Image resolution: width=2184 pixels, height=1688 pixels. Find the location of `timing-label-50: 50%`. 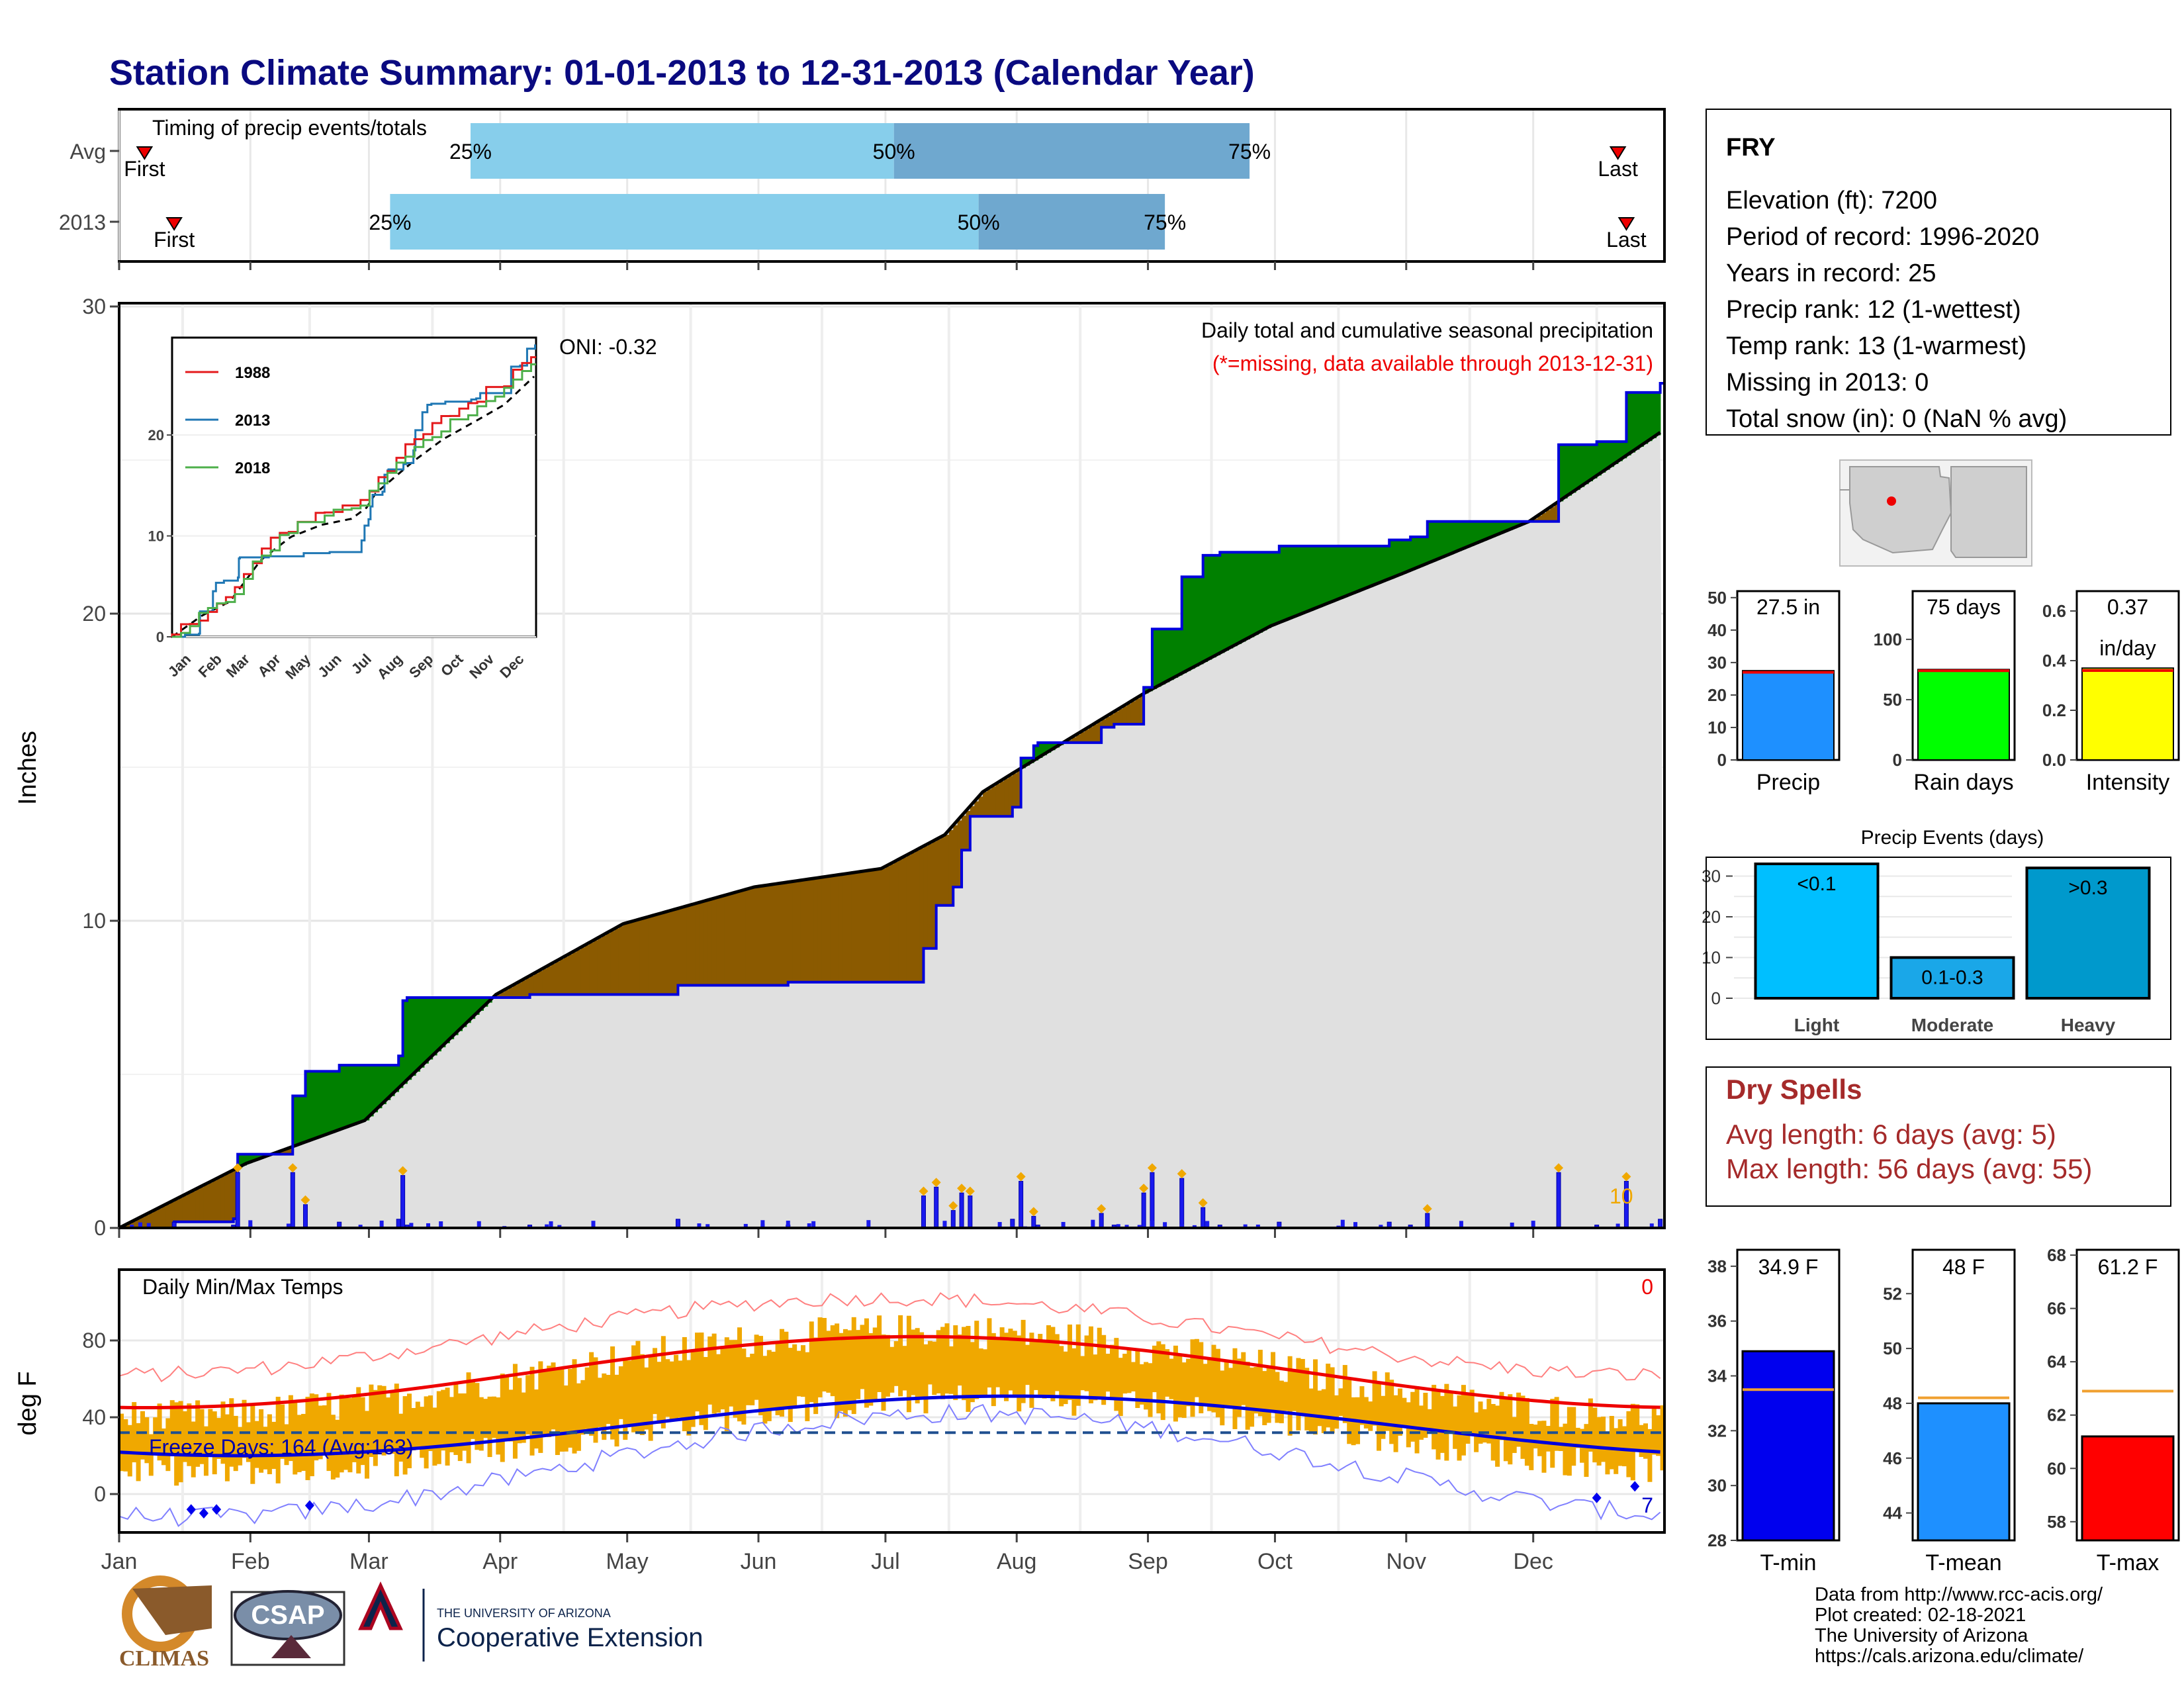

timing-label-50: 50% is located at coordinates (979, 222).